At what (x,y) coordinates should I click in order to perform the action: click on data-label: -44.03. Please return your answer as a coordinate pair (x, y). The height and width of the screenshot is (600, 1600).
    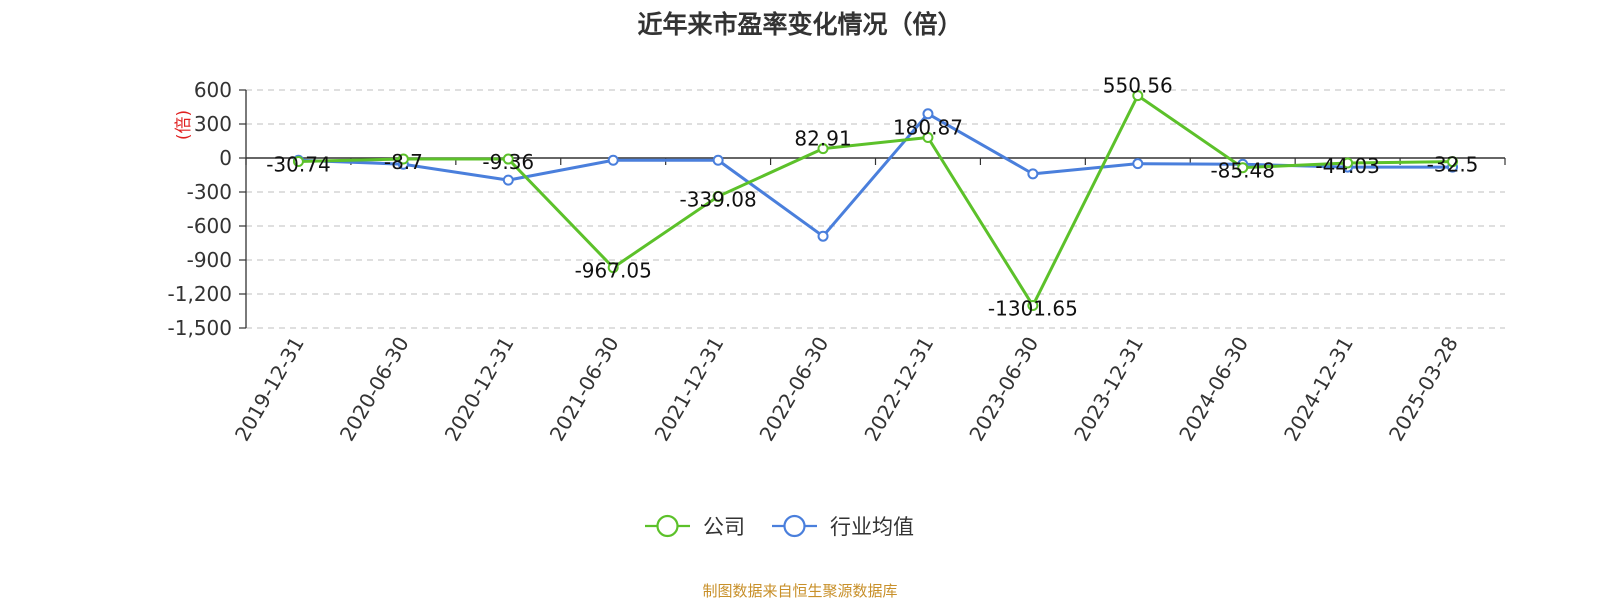
    Looking at the image, I should click on (1347, 166).